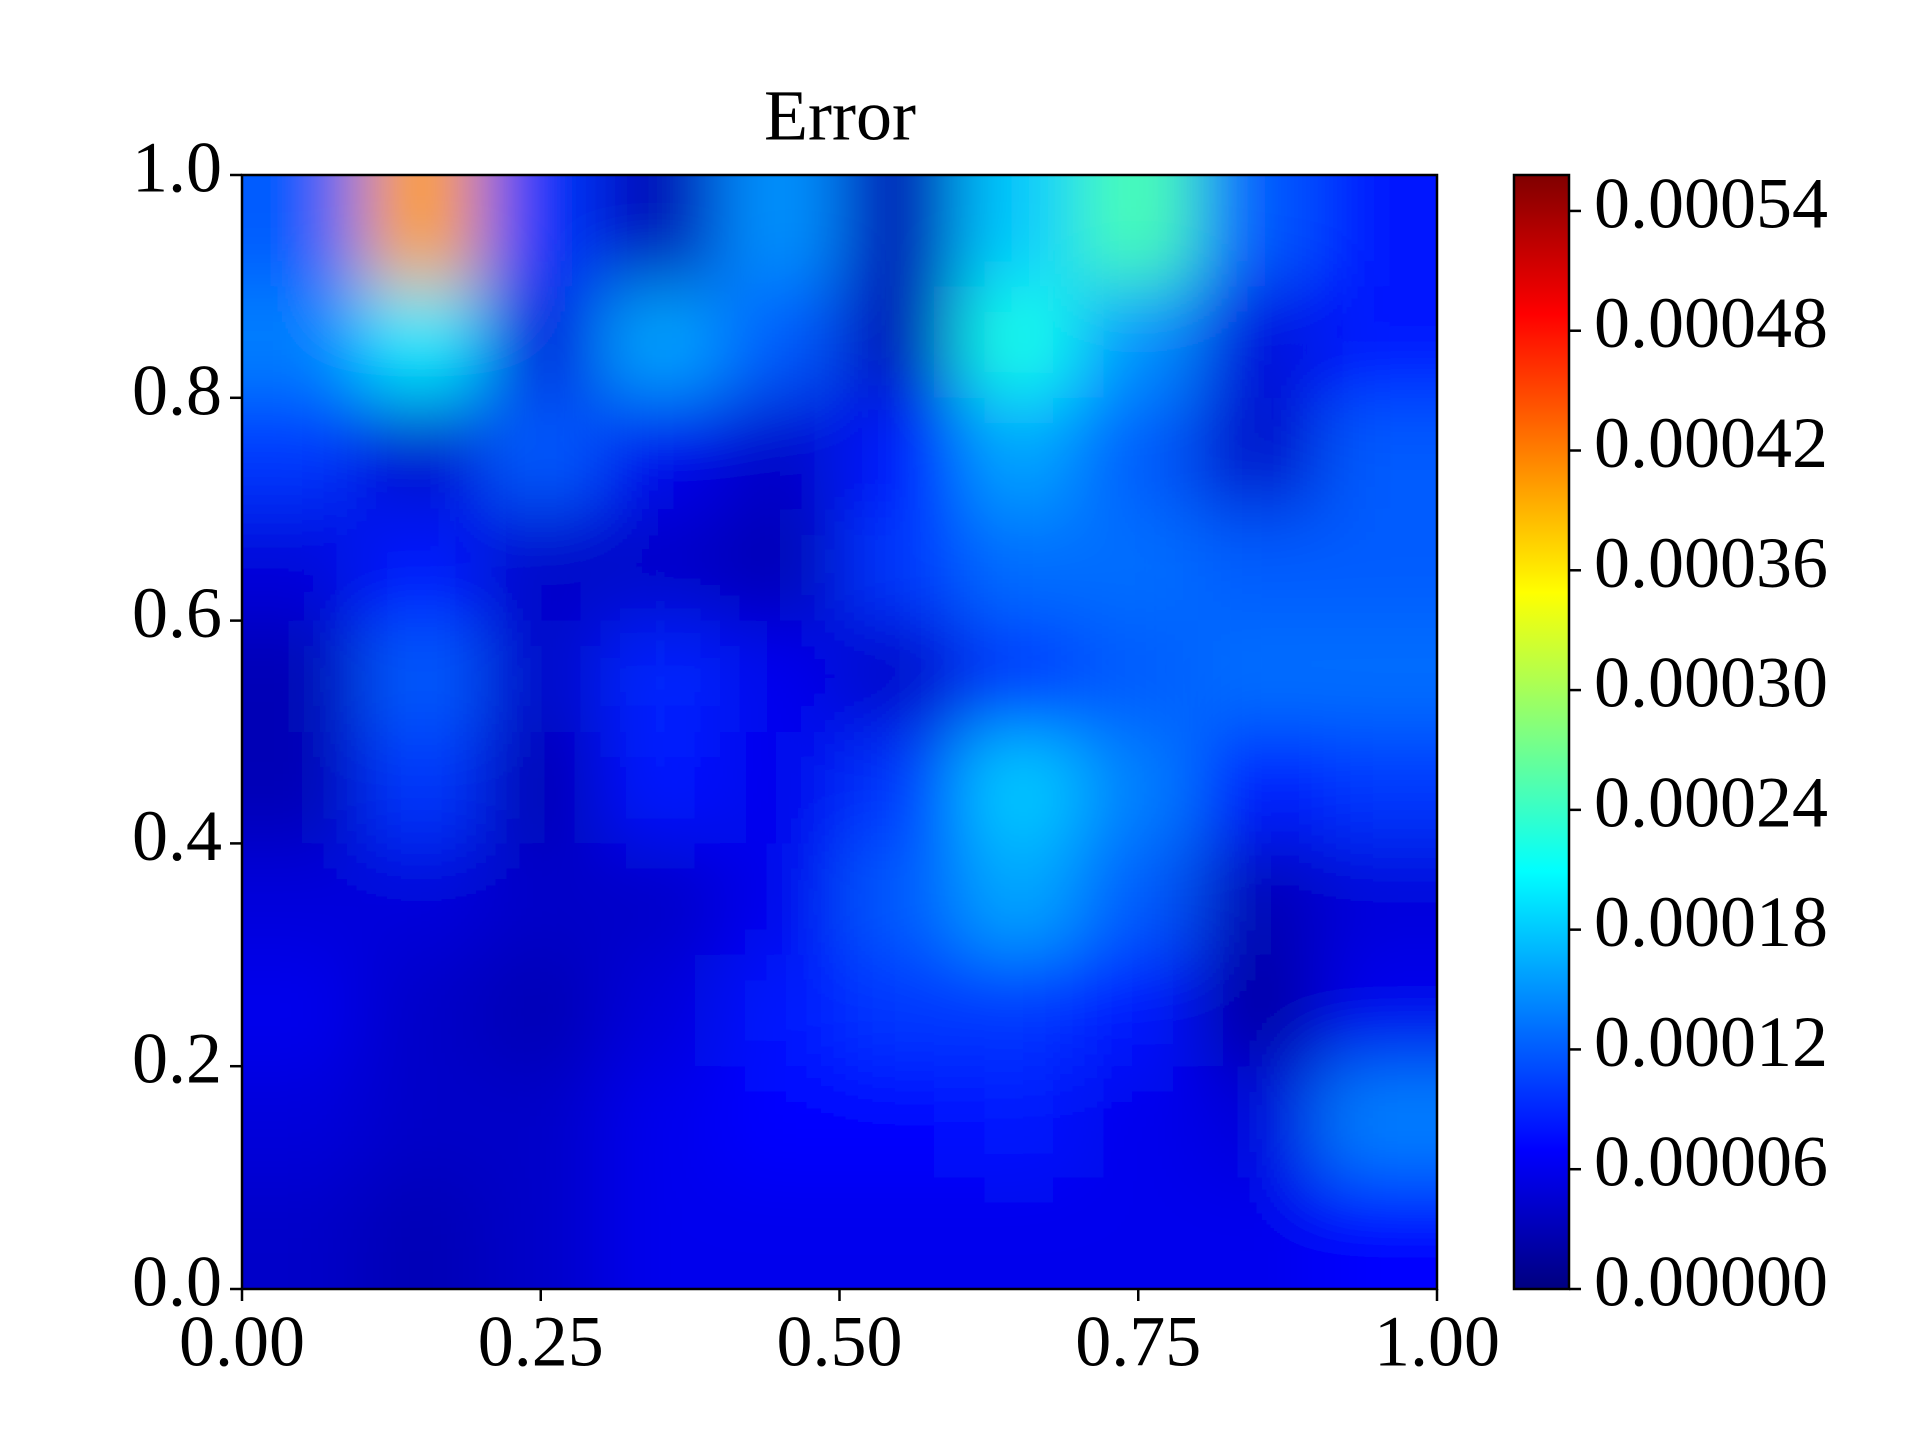 Image resolution: width=1920 pixels, height=1440 pixels. I want to click on x-tick-label: 0.75, so click(1138, 1342).